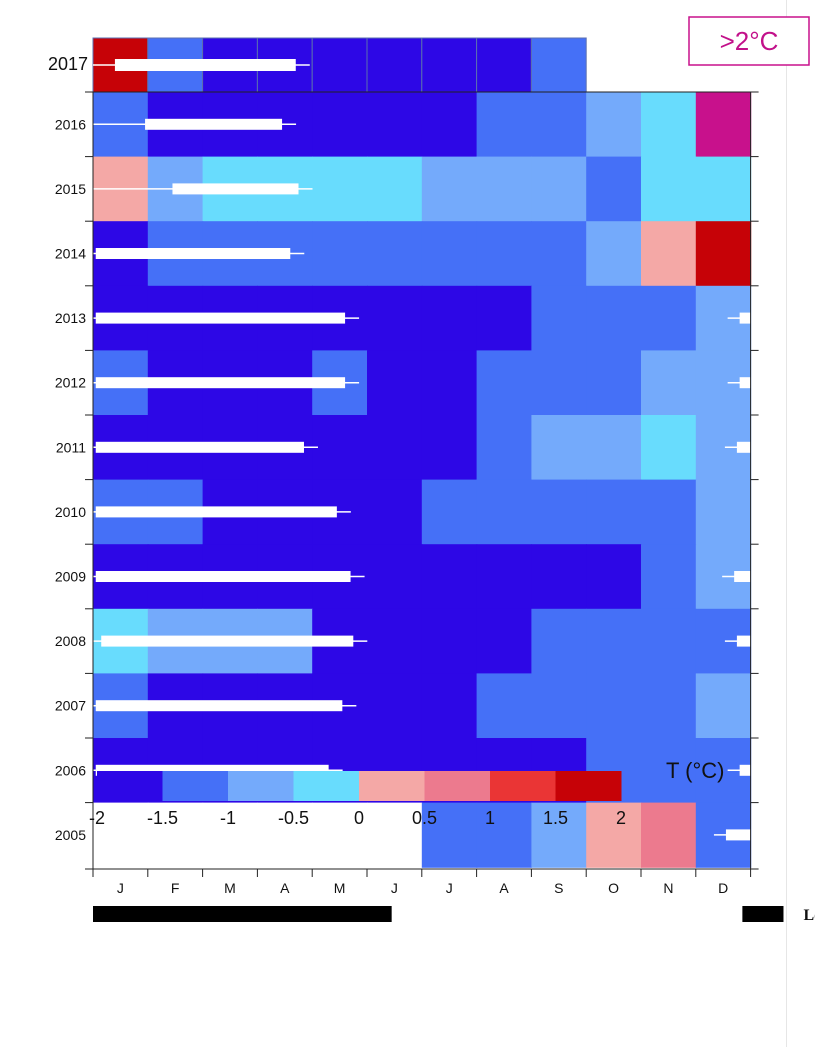 Image resolution: width=815 pixels, height=1047 pixels. What do you see at coordinates (68, 64) in the screenshot?
I see `year-label: 2017` at bounding box center [68, 64].